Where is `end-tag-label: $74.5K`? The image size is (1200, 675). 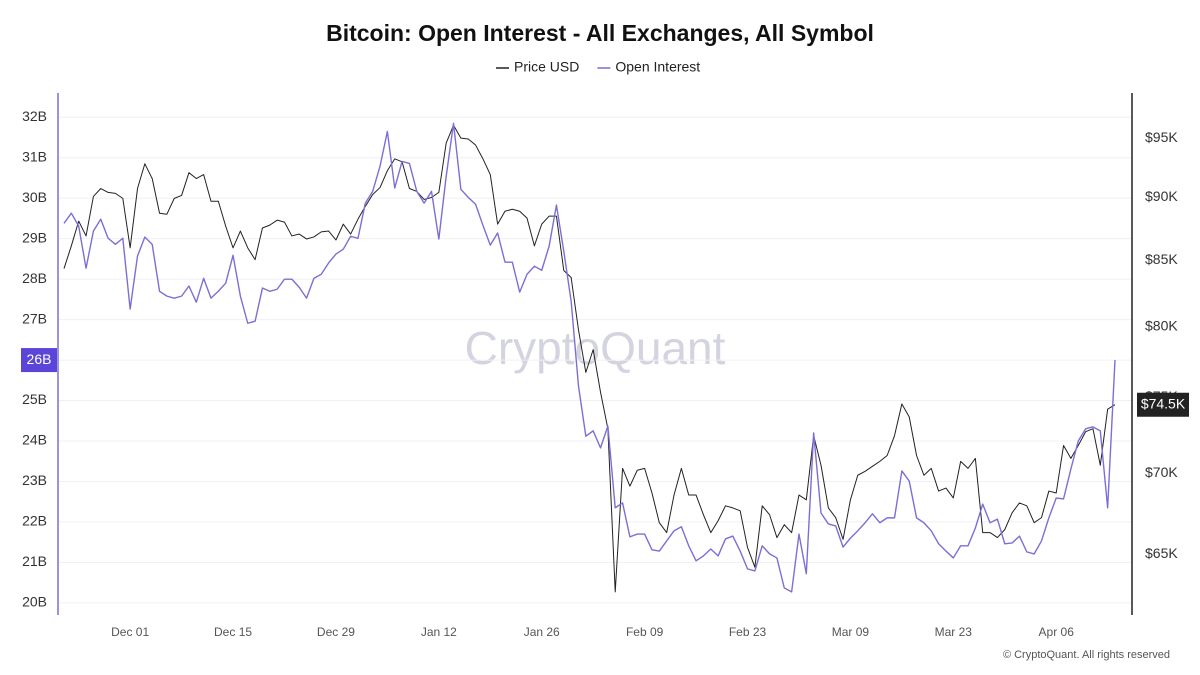 end-tag-label: $74.5K is located at coordinates (1163, 403).